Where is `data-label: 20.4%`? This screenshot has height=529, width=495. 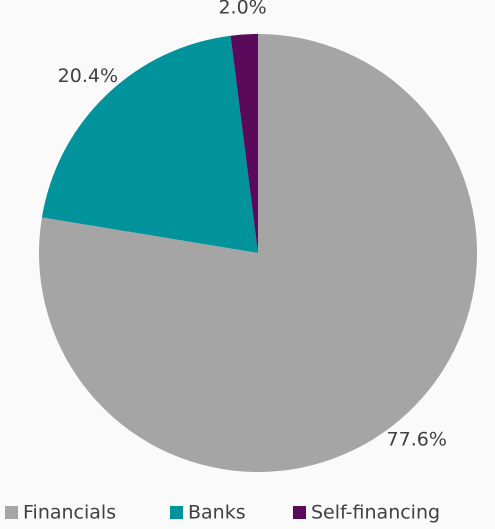
data-label: 20.4% is located at coordinates (88, 76).